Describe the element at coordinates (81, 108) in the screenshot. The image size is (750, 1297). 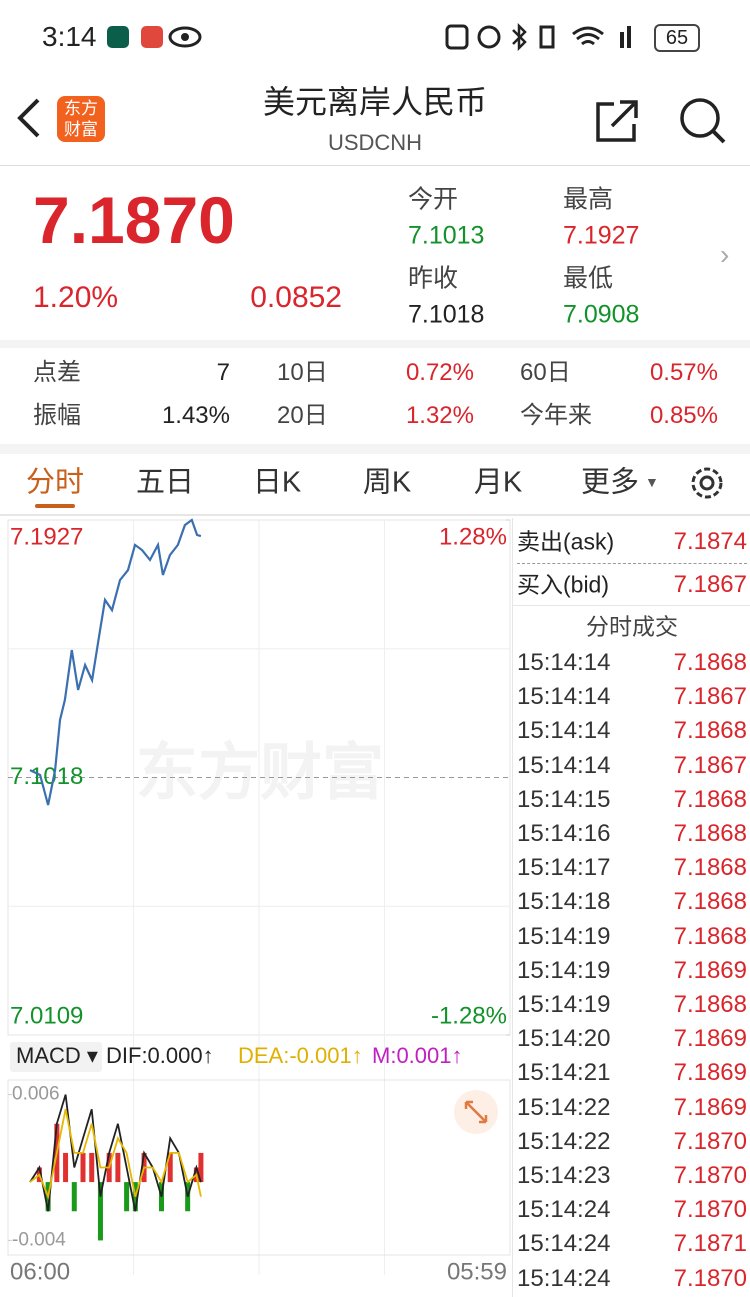
I see `logo-text: 东方` at that location.